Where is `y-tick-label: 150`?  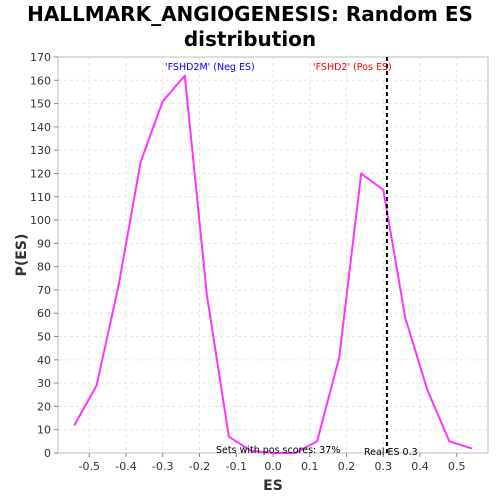 y-tick-label: 150 is located at coordinates (40, 104).